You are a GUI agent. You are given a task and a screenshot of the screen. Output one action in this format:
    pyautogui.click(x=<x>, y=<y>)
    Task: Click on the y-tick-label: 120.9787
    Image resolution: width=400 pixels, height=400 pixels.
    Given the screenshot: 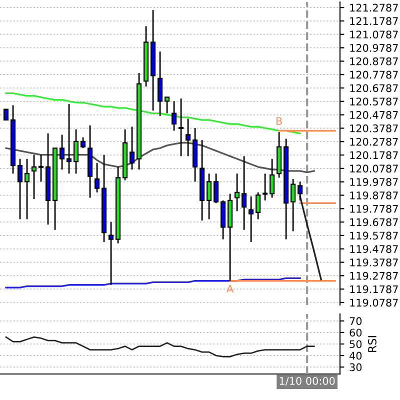 What is the action you would take?
    pyautogui.click(x=374, y=48)
    